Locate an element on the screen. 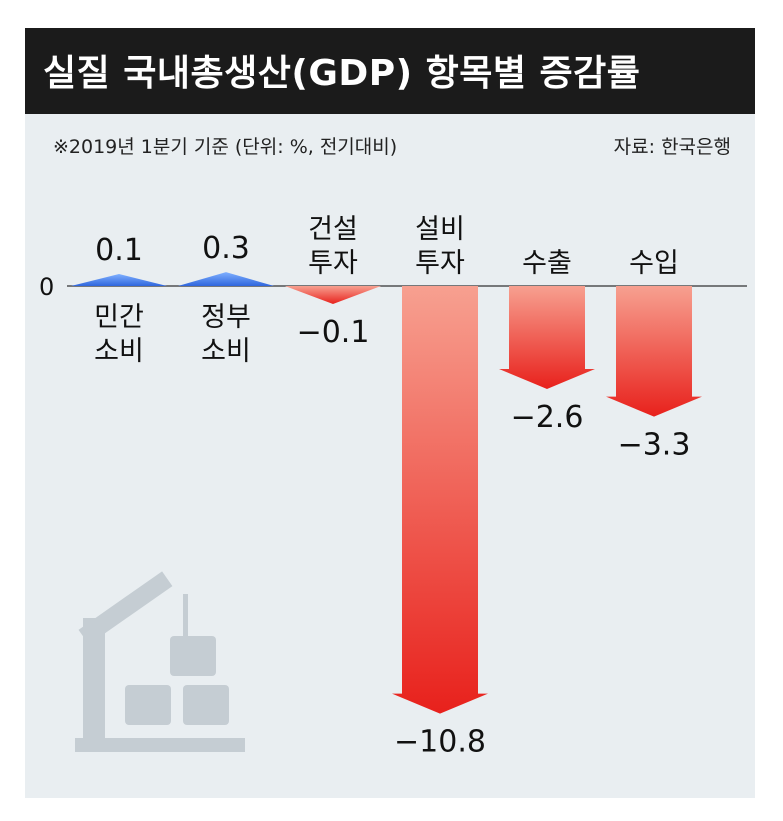 The width and height of the screenshot is (783, 821). category-label: 수출 is located at coordinates (547, 263).